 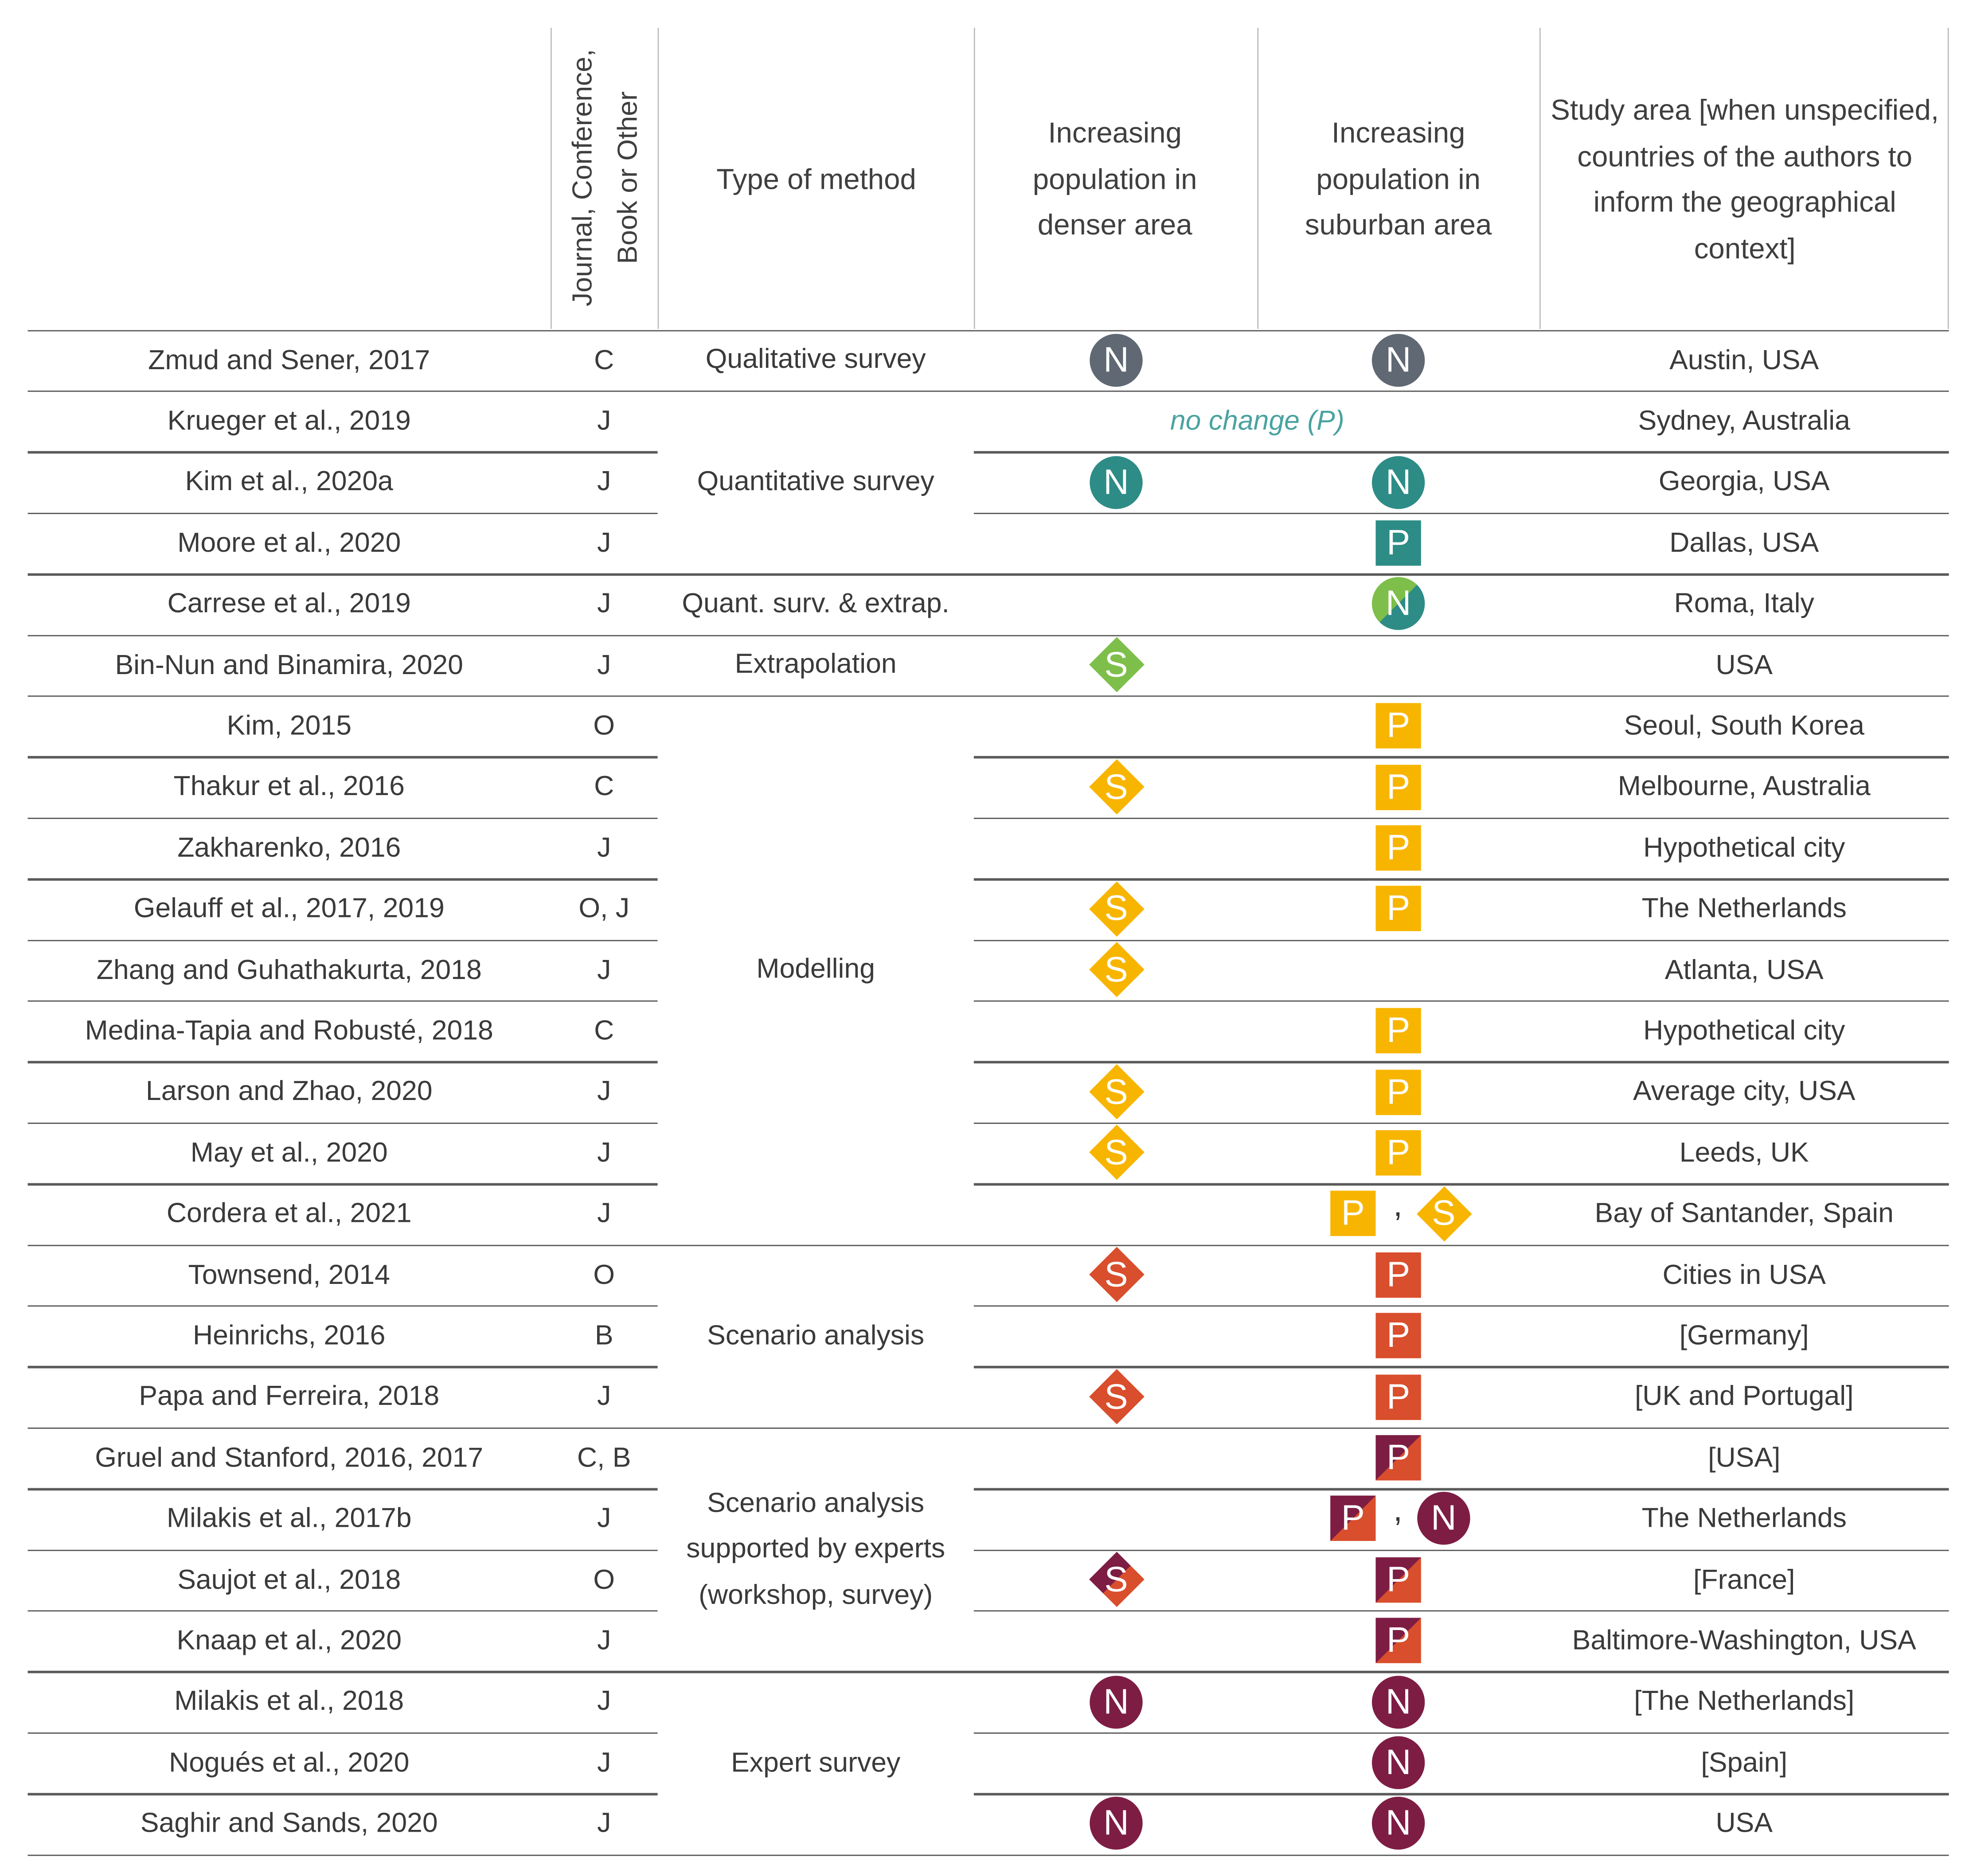 I want to click on study-area-cell: Melbourne, Australia, so click(x=1744, y=786).